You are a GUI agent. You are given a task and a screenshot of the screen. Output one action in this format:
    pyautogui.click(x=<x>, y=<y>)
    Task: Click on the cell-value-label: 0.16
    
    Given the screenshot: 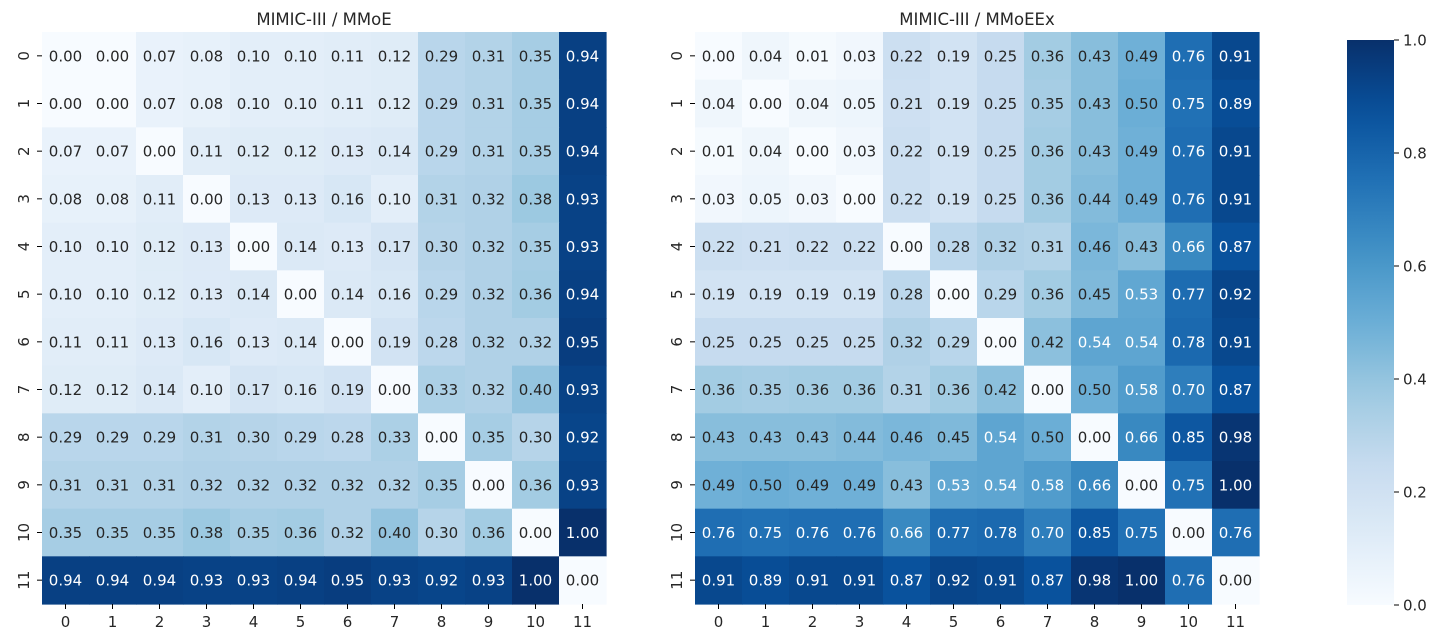 What is the action you would take?
    pyautogui.click(x=394, y=295)
    